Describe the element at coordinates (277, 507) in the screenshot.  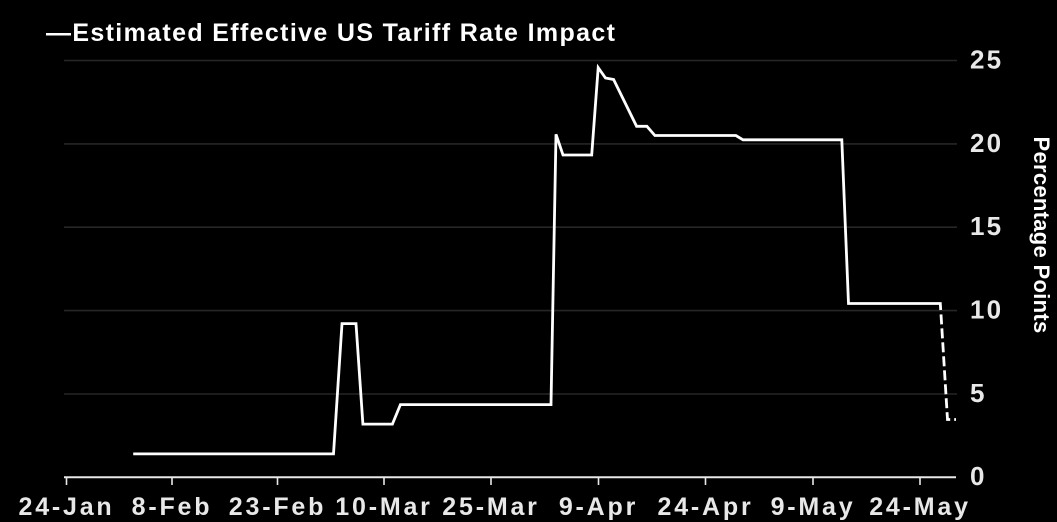
I see `svg-text: 23-Feb` at that location.